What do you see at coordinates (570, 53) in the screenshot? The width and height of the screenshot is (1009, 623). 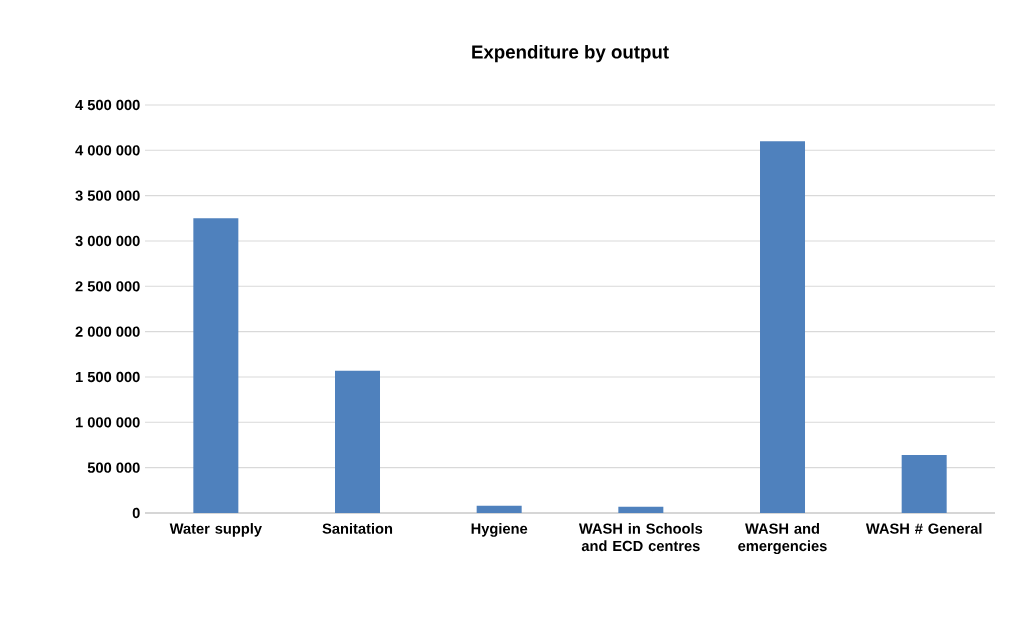 I see `chart-title: Expenditure by output` at bounding box center [570, 53].